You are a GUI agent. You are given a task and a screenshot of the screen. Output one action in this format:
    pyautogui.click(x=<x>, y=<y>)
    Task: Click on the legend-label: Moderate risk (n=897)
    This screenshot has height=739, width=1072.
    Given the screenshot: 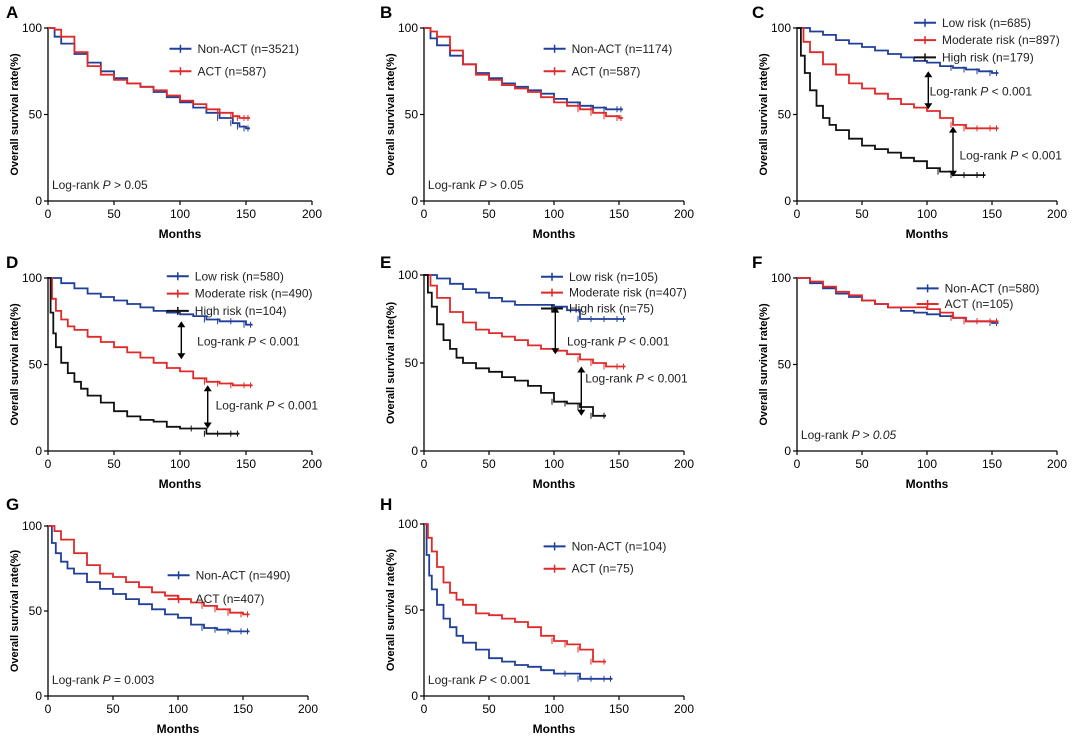 What is the action you would take?
    pyautogui.click(x=1001, y=40)
    